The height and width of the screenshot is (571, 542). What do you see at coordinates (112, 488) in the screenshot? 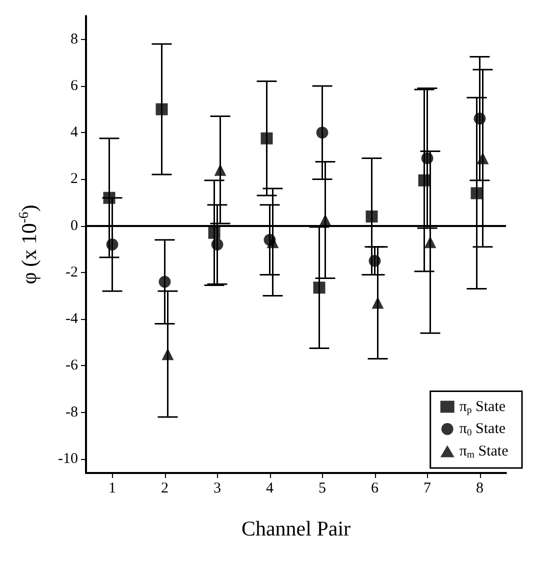
I see `x-tick-label: 1` at bounding box center [112, 488].